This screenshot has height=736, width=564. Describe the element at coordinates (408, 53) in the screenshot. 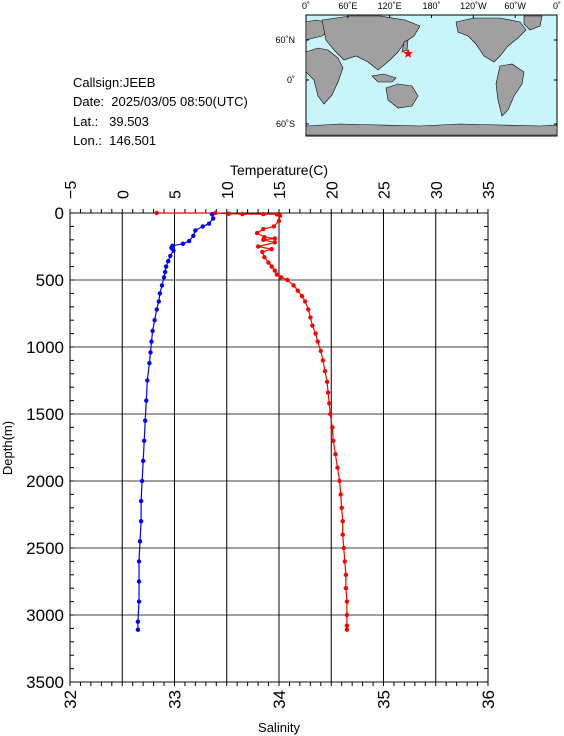

I see `station-star-marker` at that location.